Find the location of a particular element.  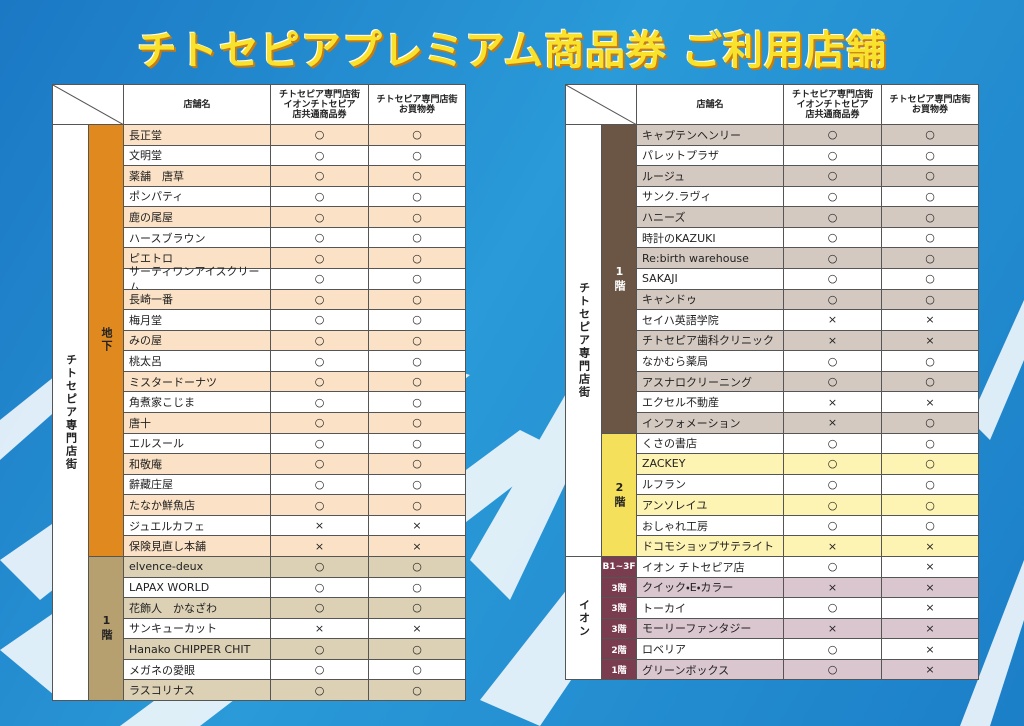

title: チトセピアプレミアム商品券 ご利用店舗 is located at coordinates (512, 51).